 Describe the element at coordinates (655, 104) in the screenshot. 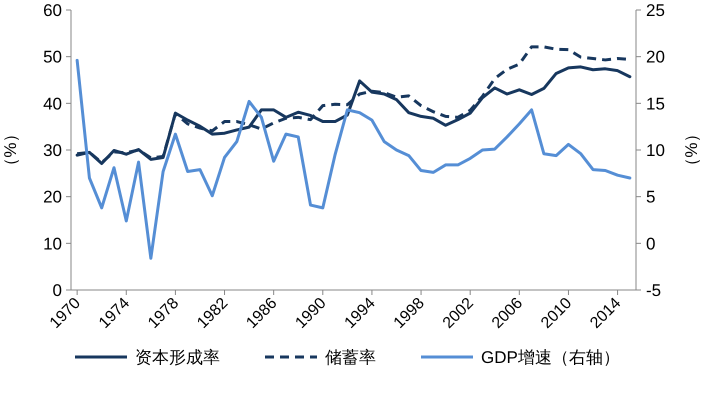

I see `y2-tick-label: 15` at that location.